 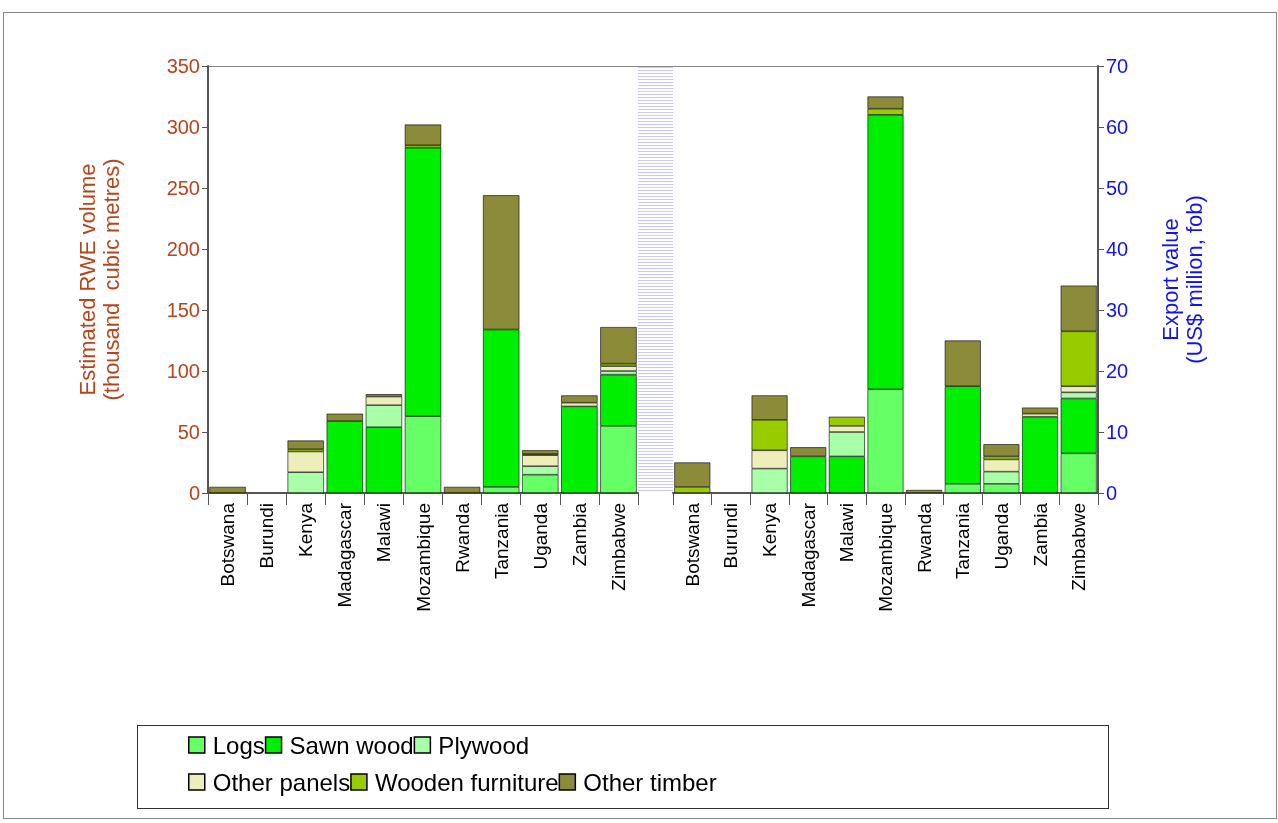 What do you see at coordinates (183, 66) in the screenshot?
I see `y-tick-label: 350` at bounding box center [183, 66].